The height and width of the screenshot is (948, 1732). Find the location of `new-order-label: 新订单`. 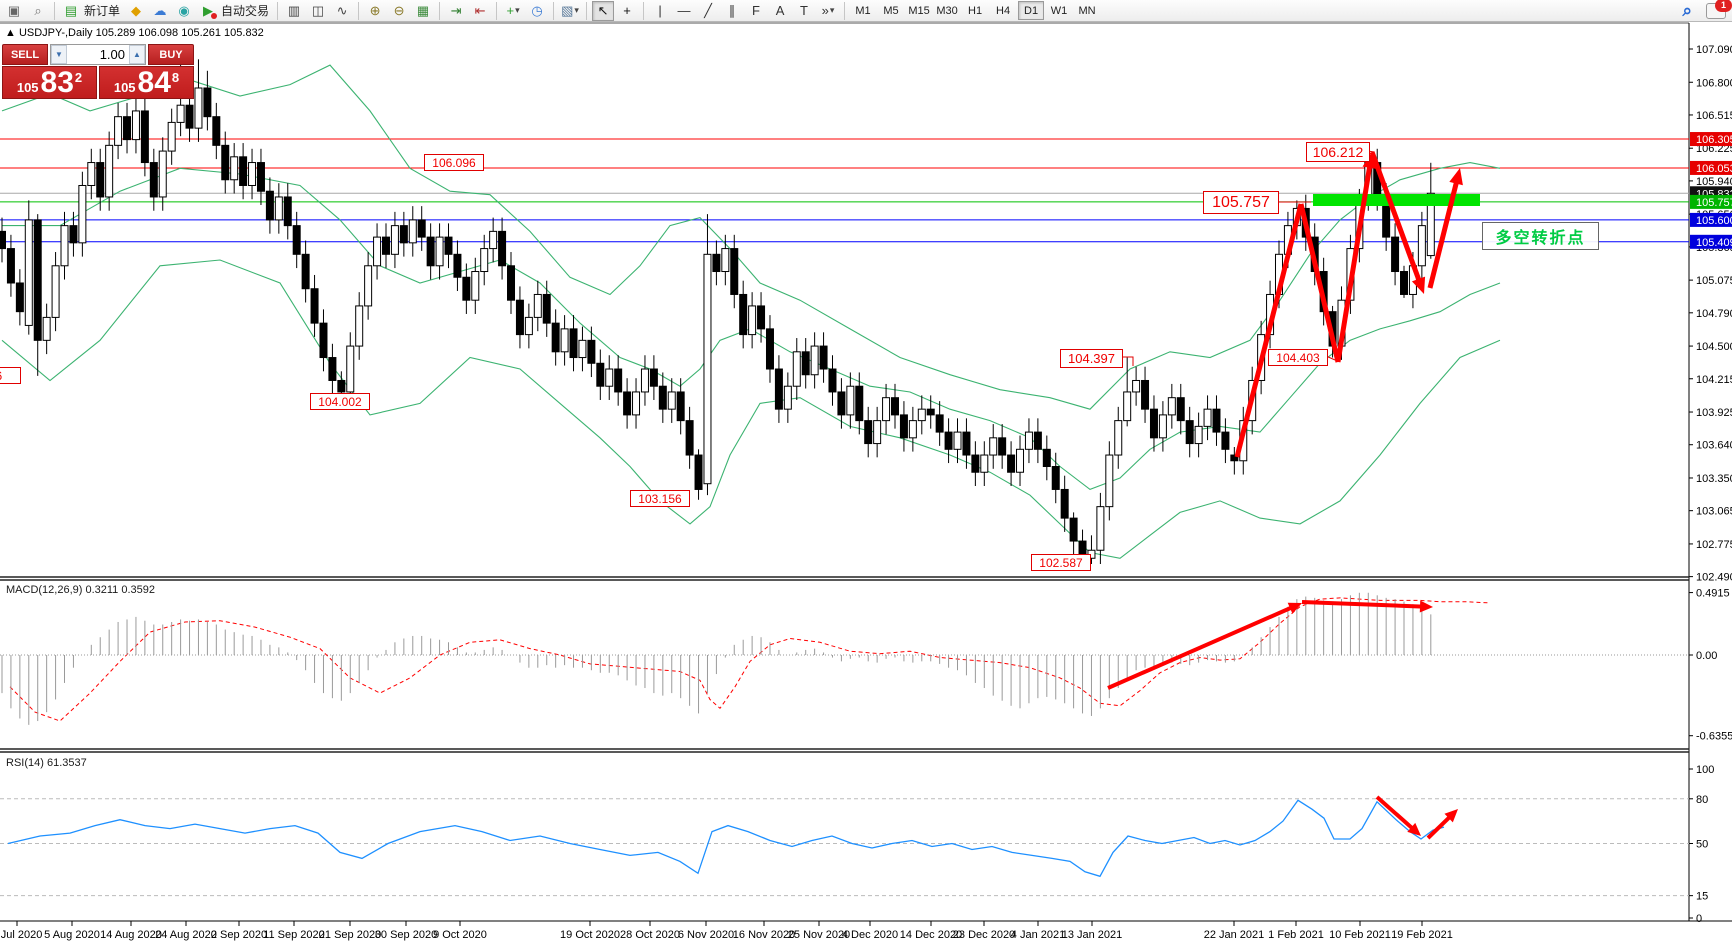

new-order-label: 新订单 is located at coordinates (102, 11).